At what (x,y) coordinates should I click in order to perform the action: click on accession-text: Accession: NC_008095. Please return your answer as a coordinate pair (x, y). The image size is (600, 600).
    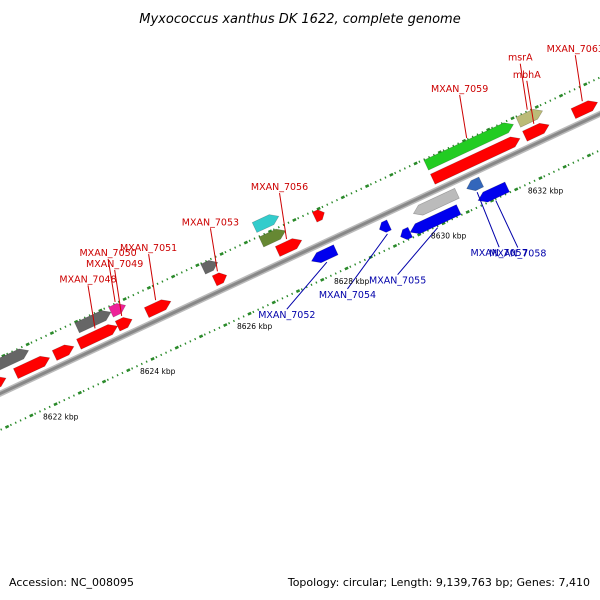
    Looking at the image, I should click on (71, 582).